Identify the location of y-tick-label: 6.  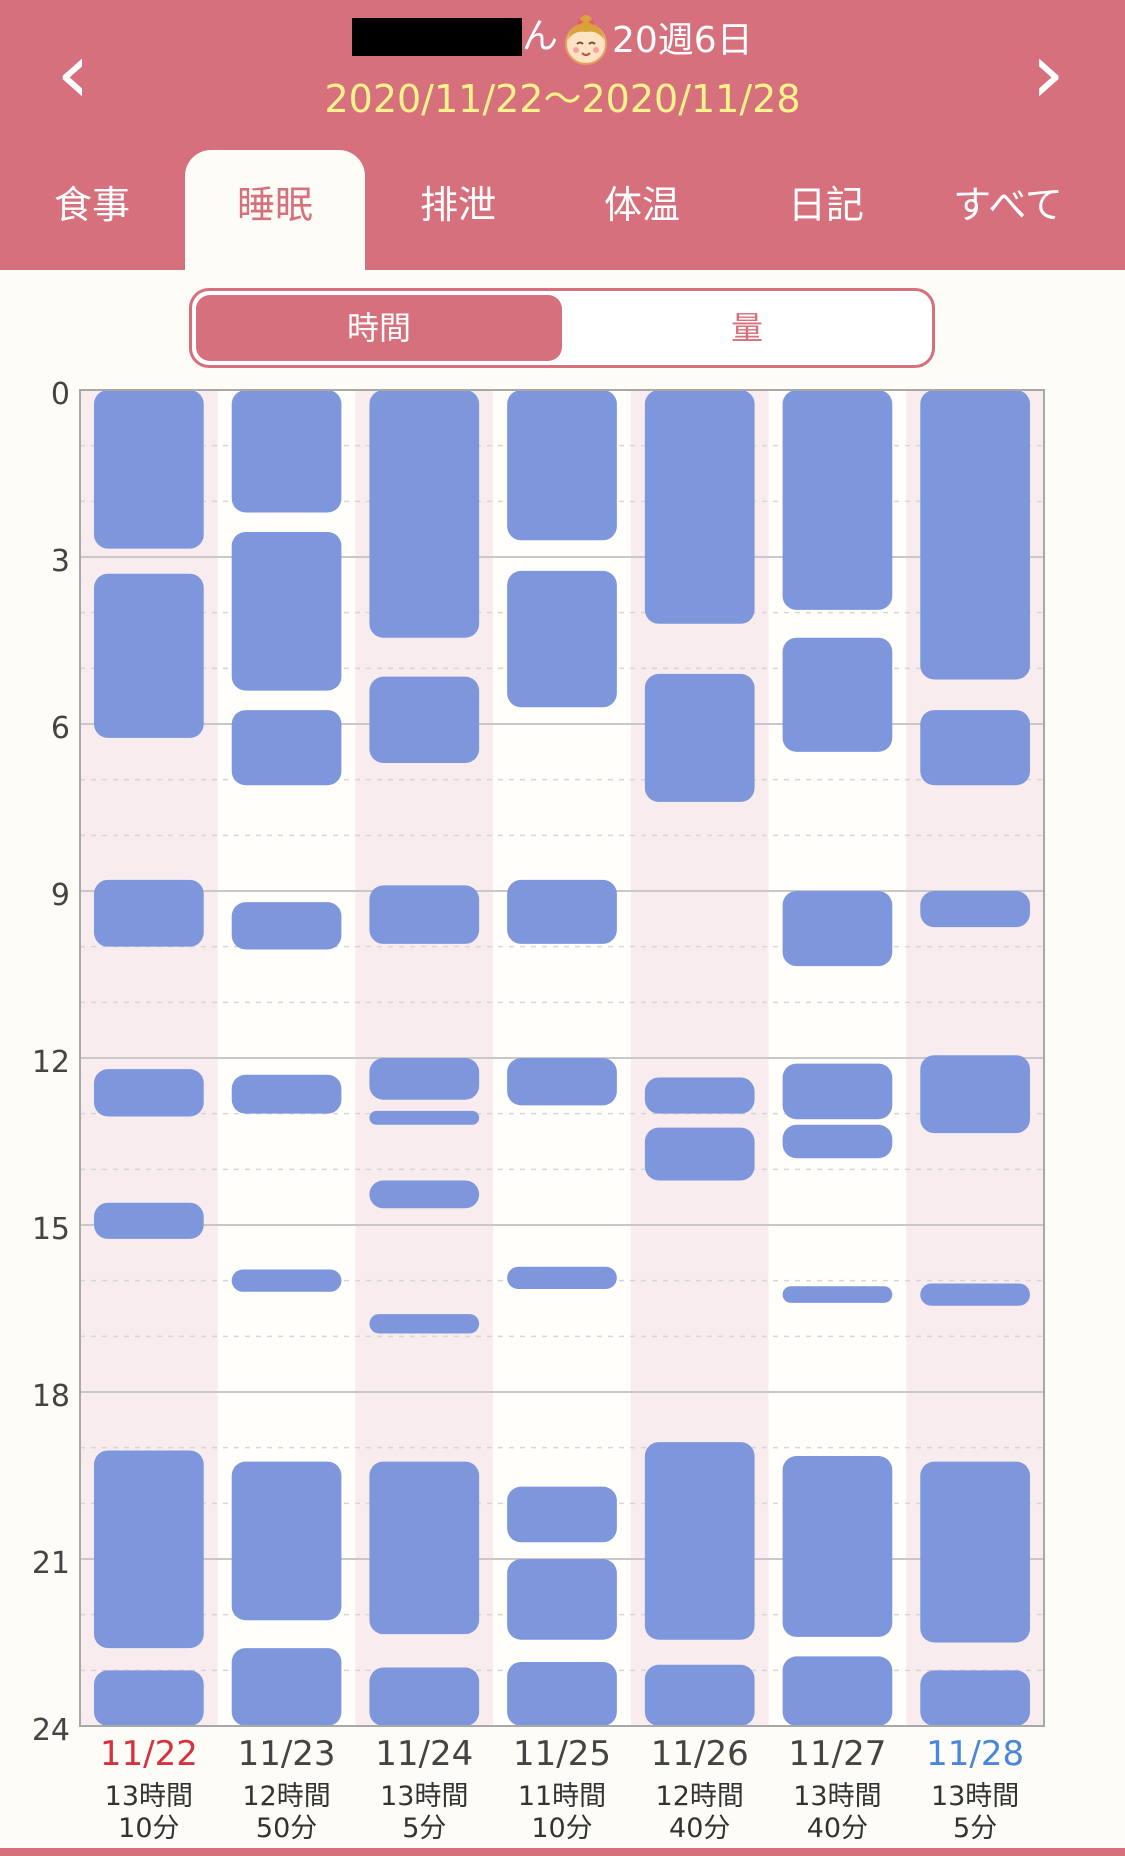
(60, 728).